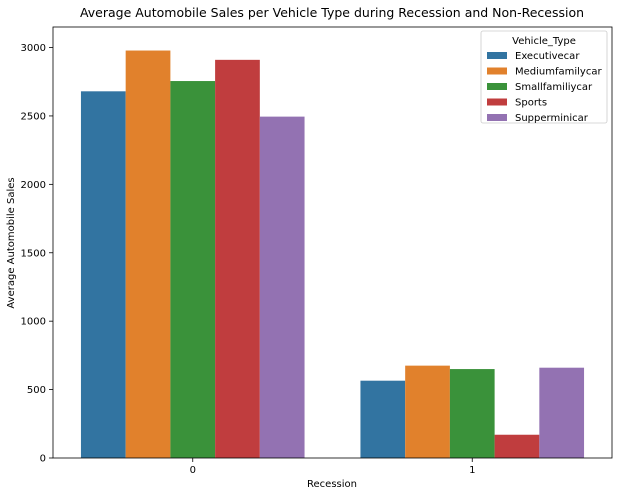 This screenshot has width=618, height=496. I want to click on legend-swatch-smallfamiliycar, so click(497, 86).